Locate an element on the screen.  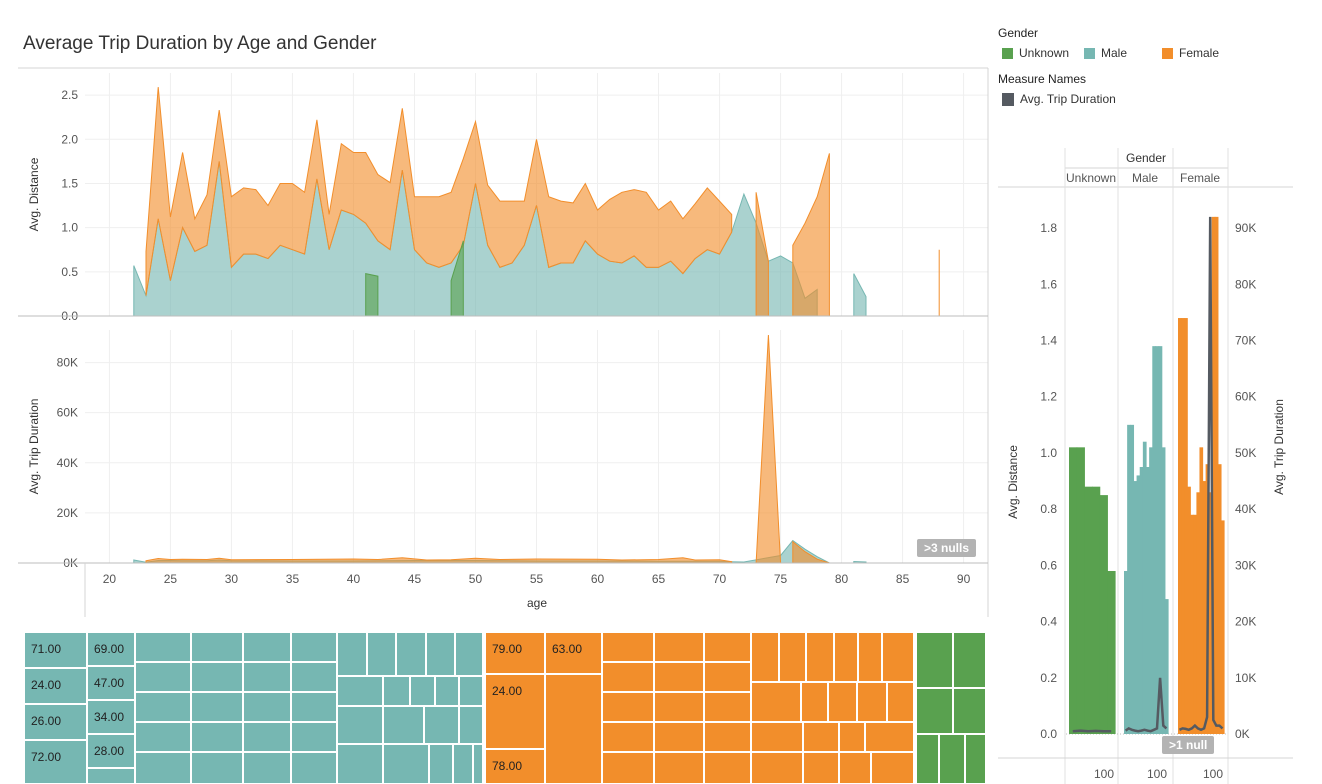
treemap-cell: 63.00 is located at coordinates (573, 653).